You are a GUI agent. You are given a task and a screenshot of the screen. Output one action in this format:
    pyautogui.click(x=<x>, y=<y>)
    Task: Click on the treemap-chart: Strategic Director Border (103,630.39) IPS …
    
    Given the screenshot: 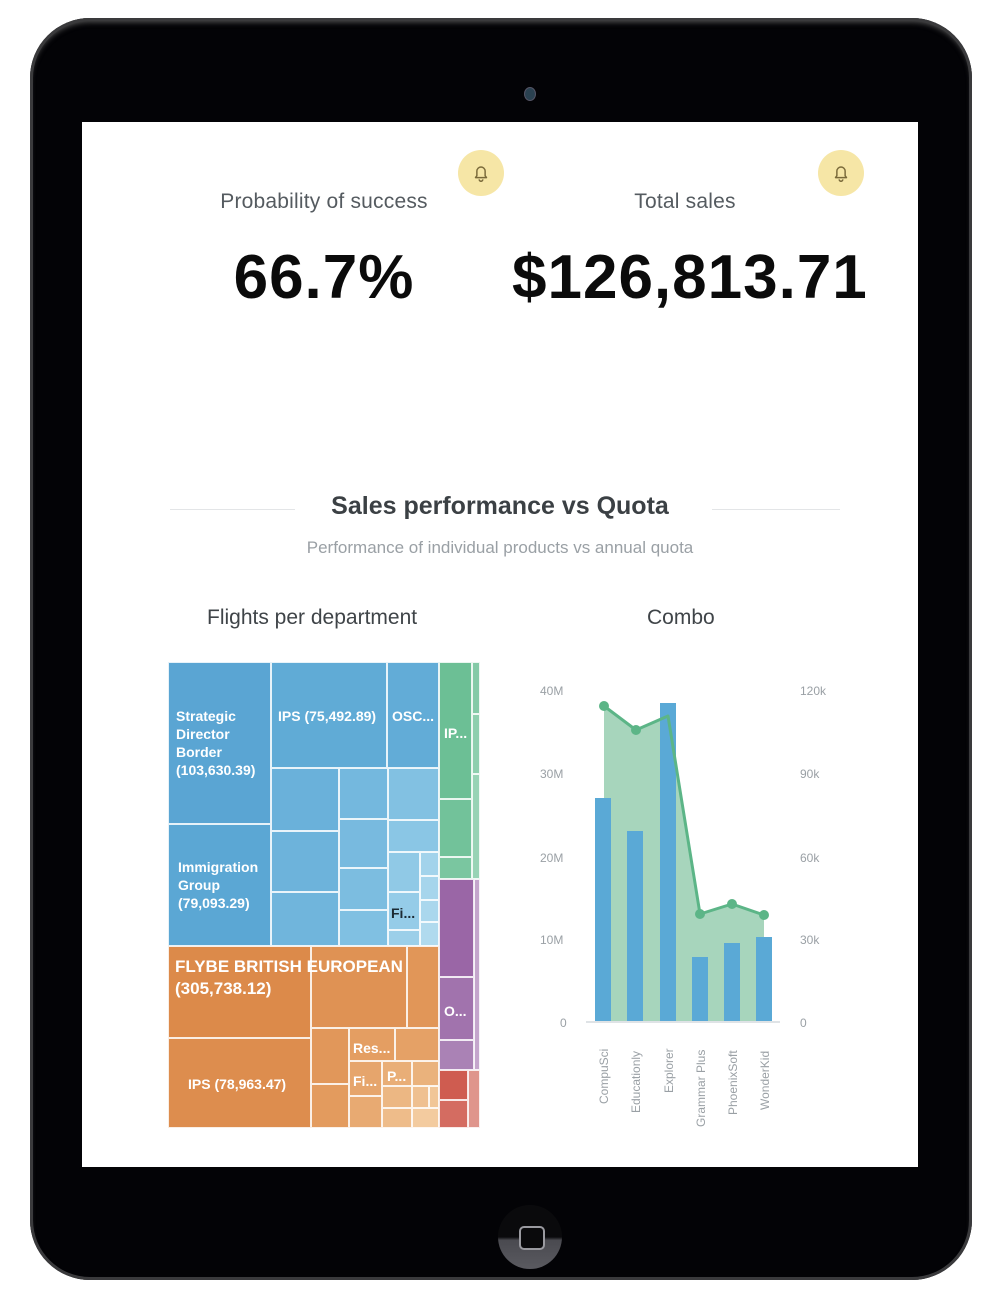 What is the action you would take?
    pyautogui.click(x=324, y=895)
    